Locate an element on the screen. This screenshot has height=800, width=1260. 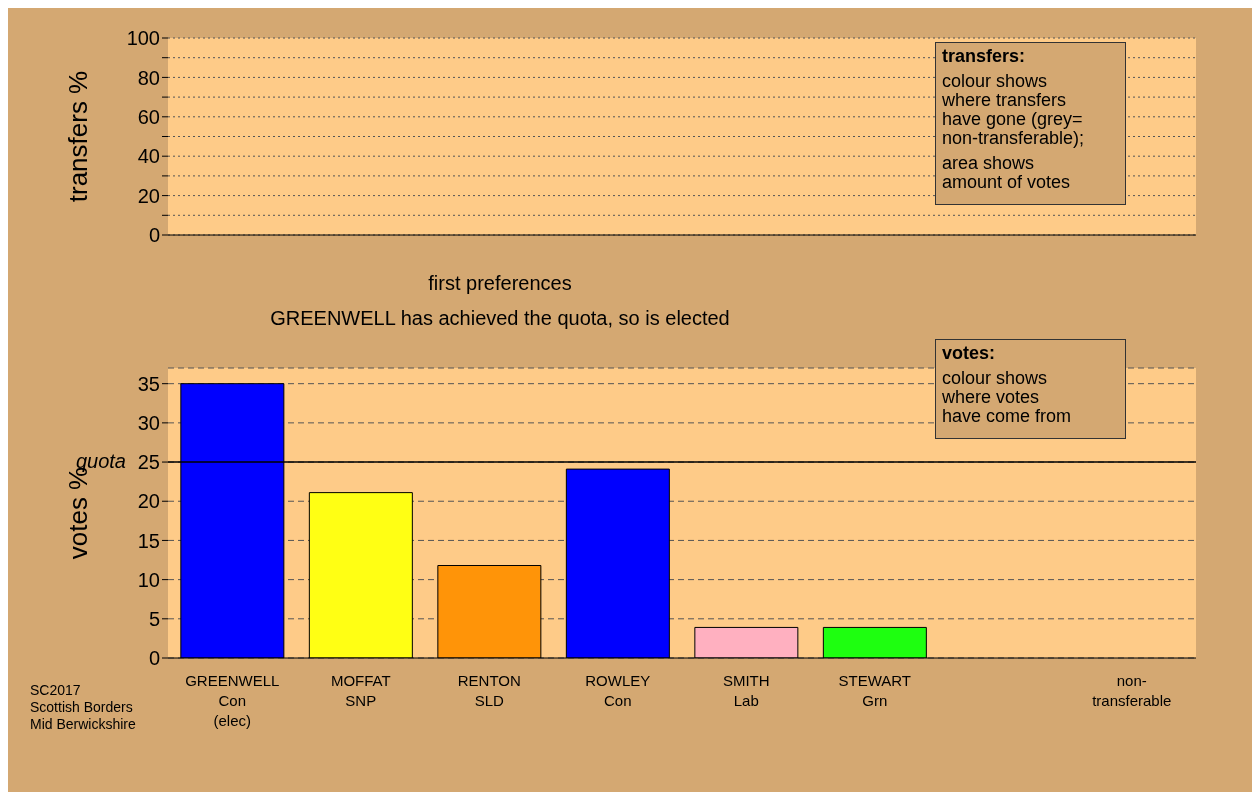
x-tick-label: GREENWELL Con (elec) is located at coordinates (232, 700).